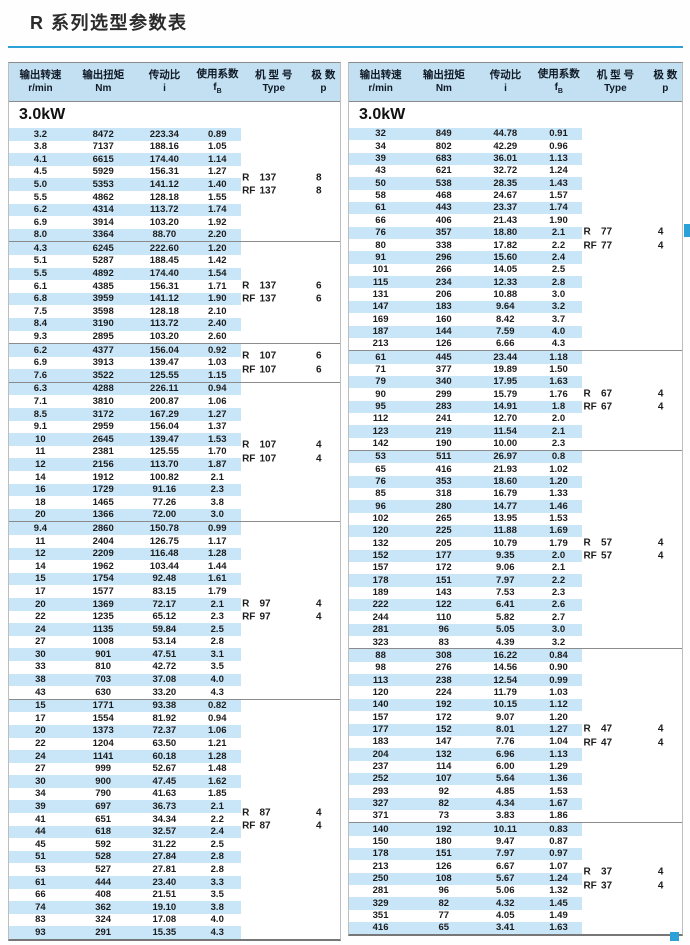 The image size is (690, 945). What do you see at coordinates (40, 477) in the screenshot?
I see `cell-speed: 14` at bounding box center [40, 477].